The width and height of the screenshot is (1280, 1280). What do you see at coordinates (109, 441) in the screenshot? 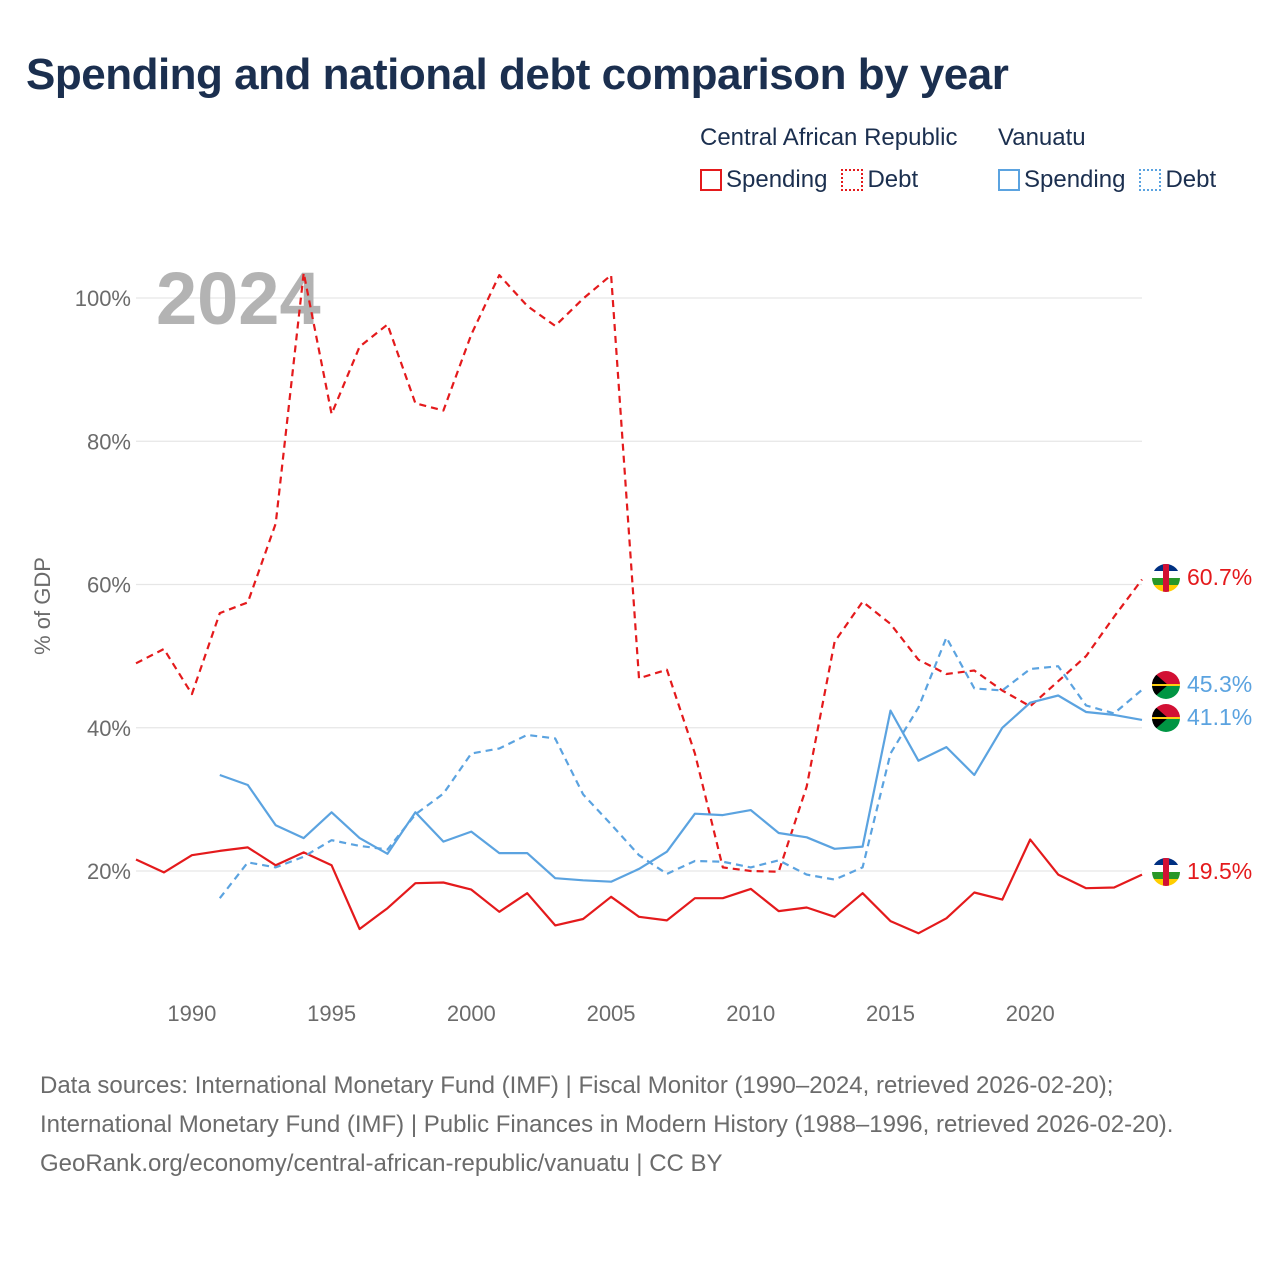
I see `y-tick-label: 80%` at bounding box center [109, 441].